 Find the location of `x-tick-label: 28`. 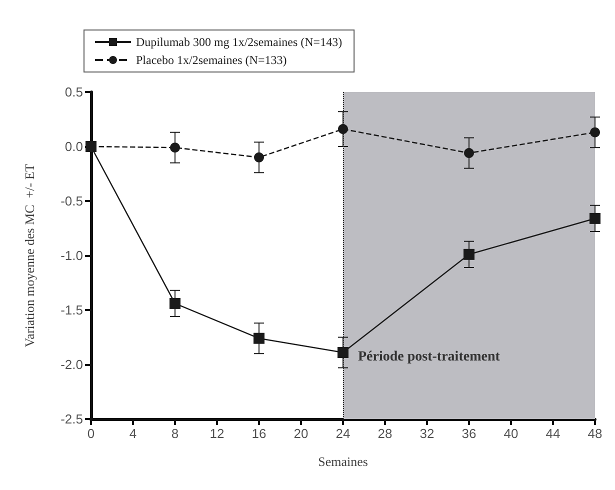

x-tick-label: 28 is located at coordinates (385, 433).